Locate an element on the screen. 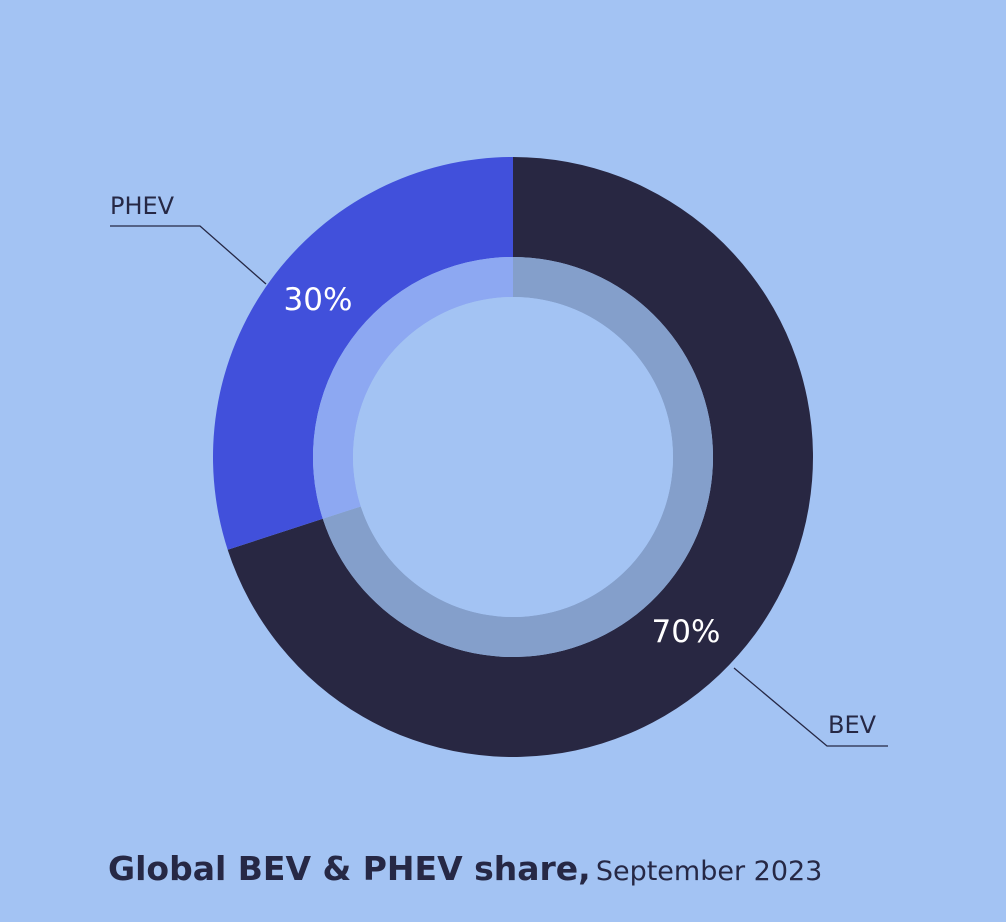  value-label-phev: 30% is located at coordinates (318, 300).